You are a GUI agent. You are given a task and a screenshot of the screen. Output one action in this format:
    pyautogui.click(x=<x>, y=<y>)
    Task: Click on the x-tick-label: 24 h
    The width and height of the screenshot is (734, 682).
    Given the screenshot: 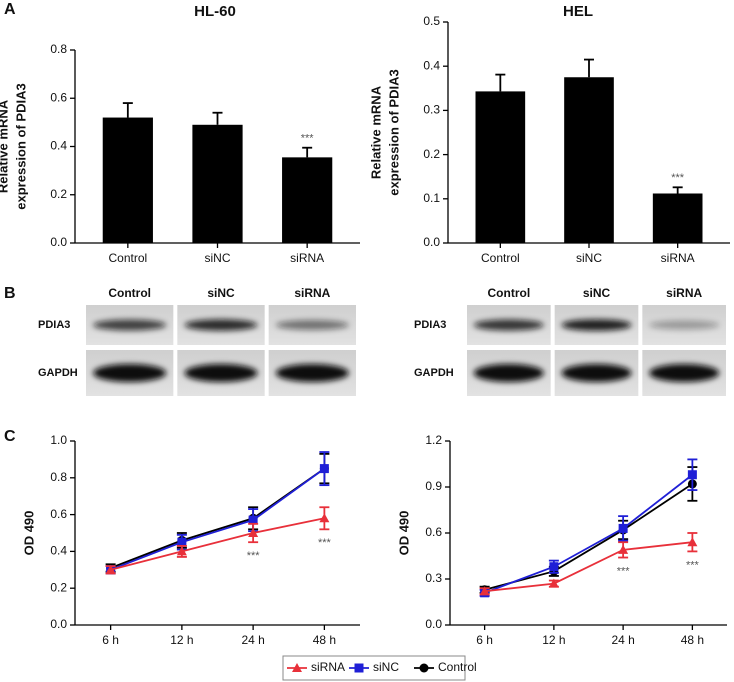 What is the action you would take?
    pyautogui.click(x=622, y=640)
    